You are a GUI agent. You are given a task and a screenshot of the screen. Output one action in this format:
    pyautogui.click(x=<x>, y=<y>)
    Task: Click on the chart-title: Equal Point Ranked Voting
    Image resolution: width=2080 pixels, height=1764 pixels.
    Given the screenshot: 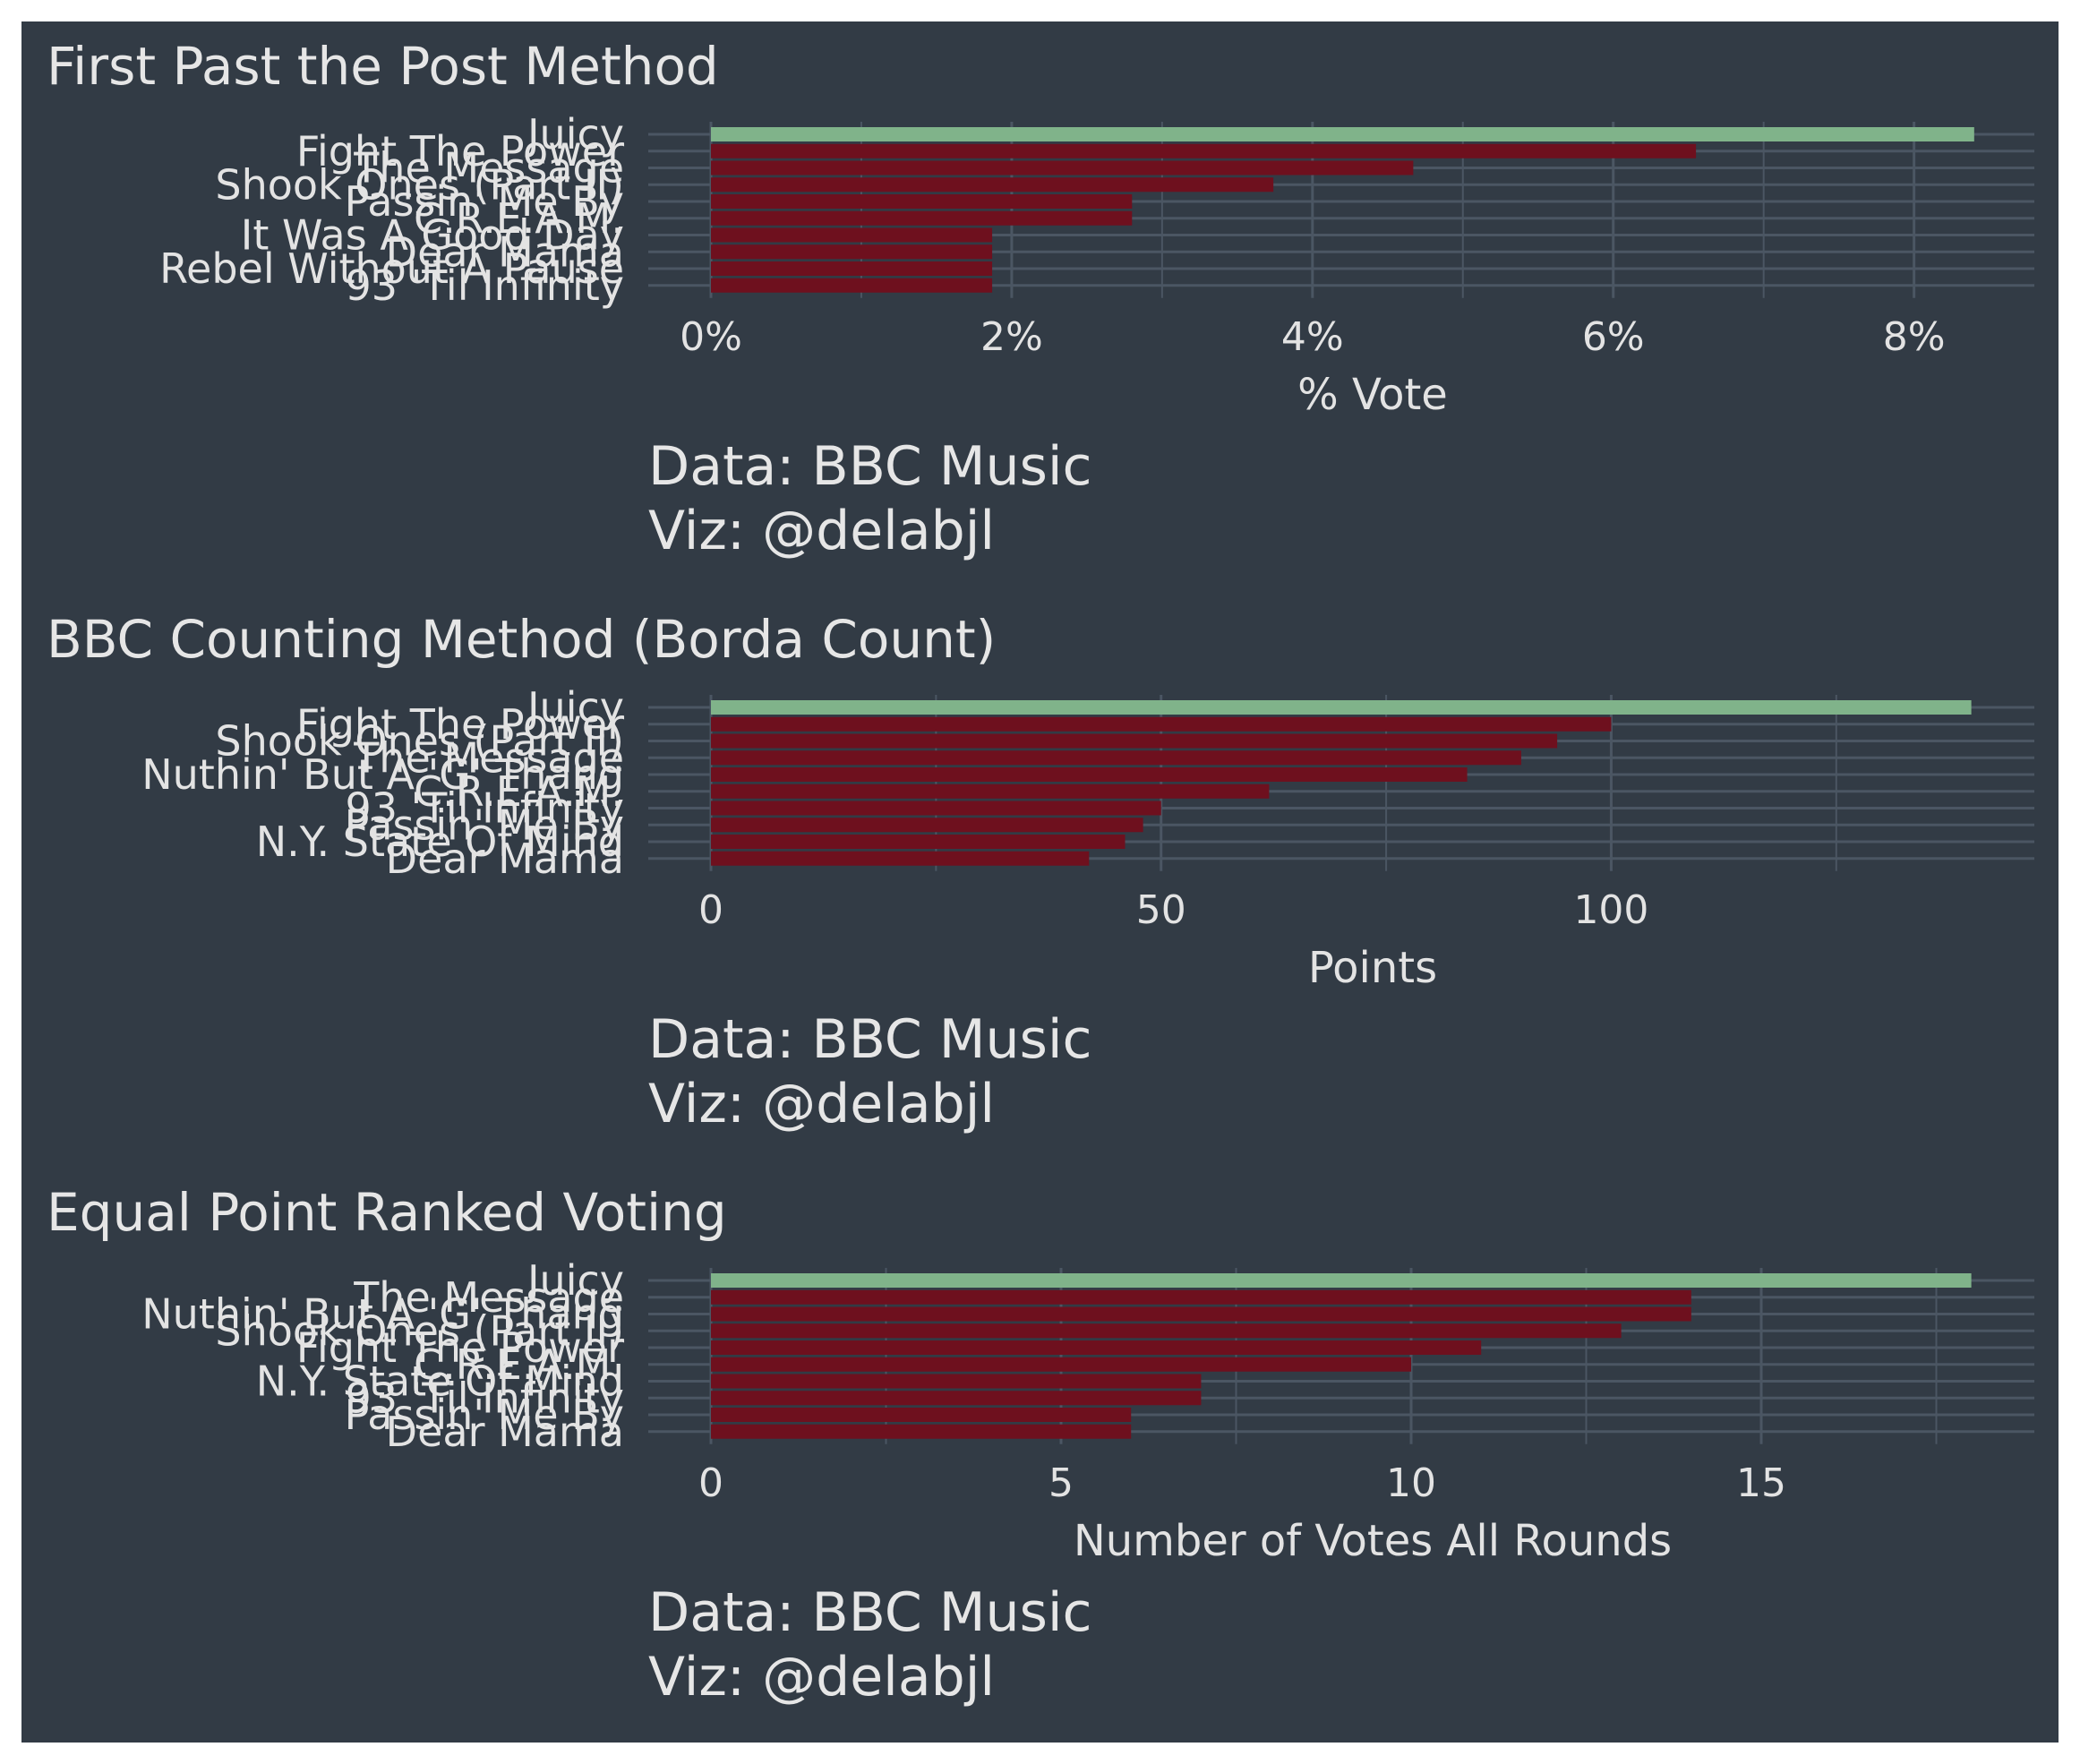 What is the action you would take?
    pyautogui.click(x=387, y=1212)
    